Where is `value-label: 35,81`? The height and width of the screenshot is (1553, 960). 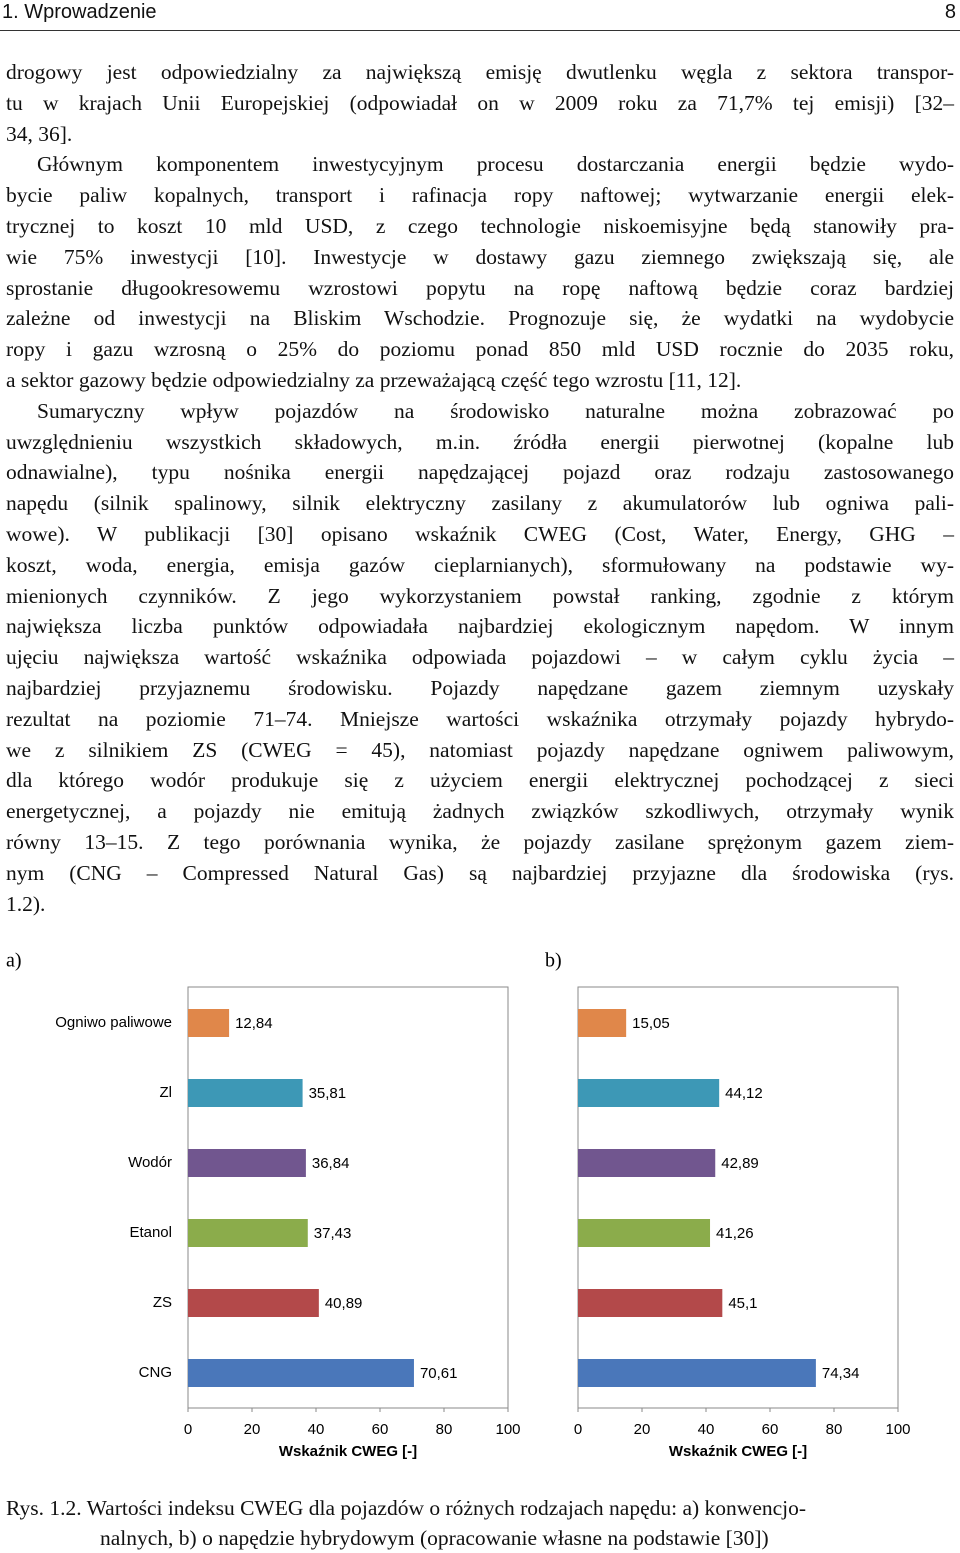
value-label: 35,81 is located at coordinates (328, 1093).